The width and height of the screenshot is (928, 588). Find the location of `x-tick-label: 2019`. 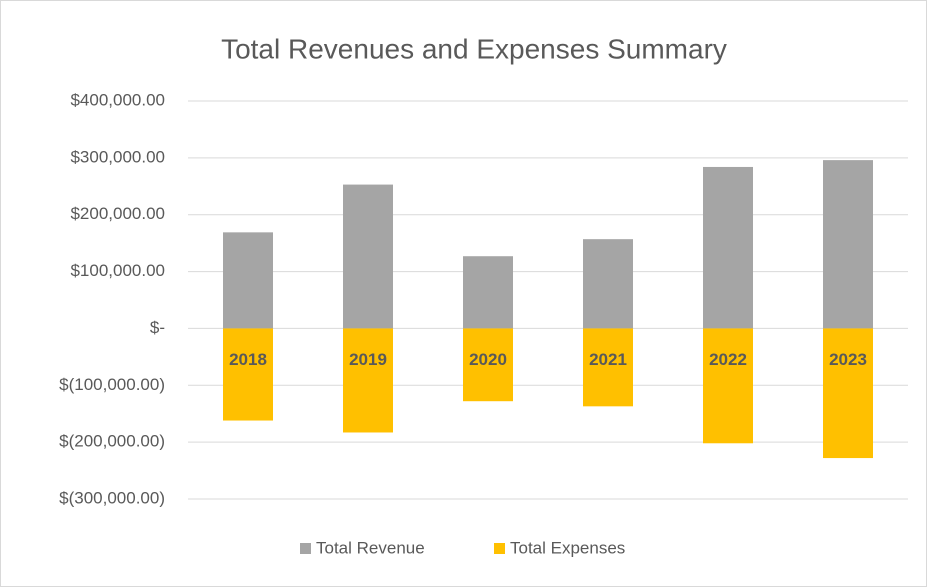

x-tick-label: 2019 is located at coordinates (368, 359).